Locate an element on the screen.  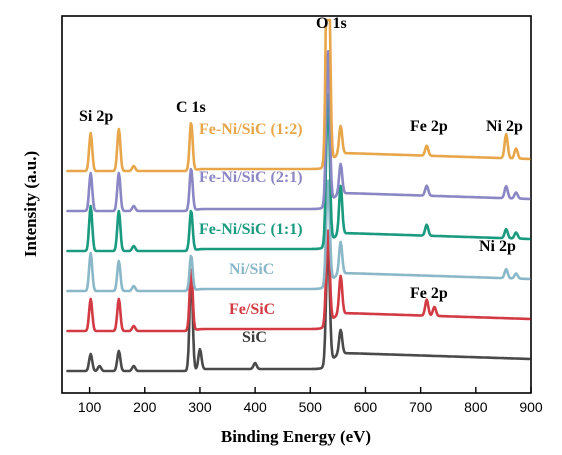
x-tick-label: 400 is located at coordinates (255, 407).